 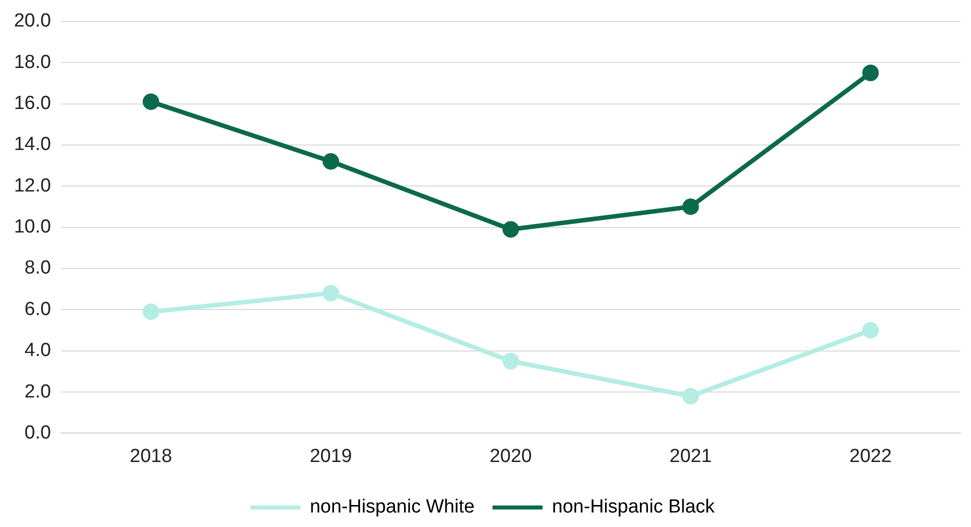 What do you see at coordinates (37, 309) in the screenshot?
I see `y-tick-label: 6.0` at bounding box center [37, 309].